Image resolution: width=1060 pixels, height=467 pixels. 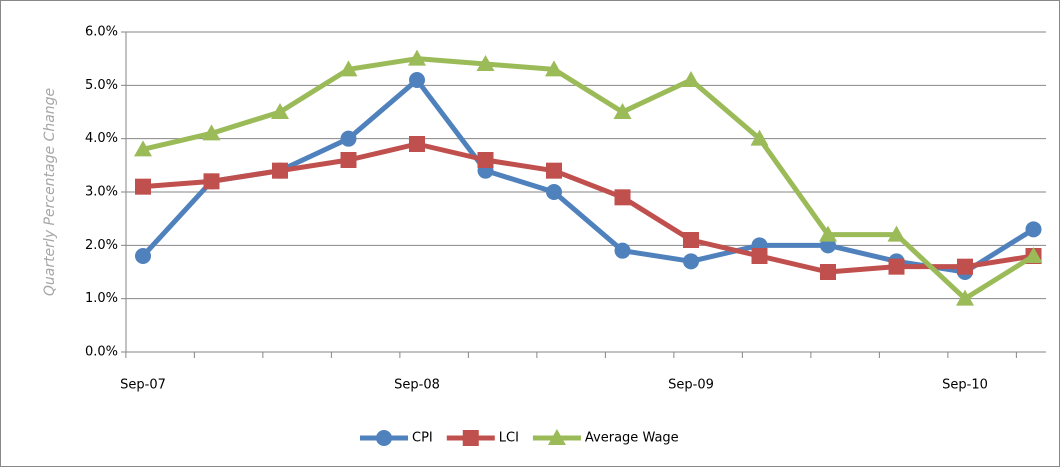 What do you see at coordinates (965, 385) in the screenshot?
I see `x-tick-label: Sep-10` at bounding box center [965, 385].